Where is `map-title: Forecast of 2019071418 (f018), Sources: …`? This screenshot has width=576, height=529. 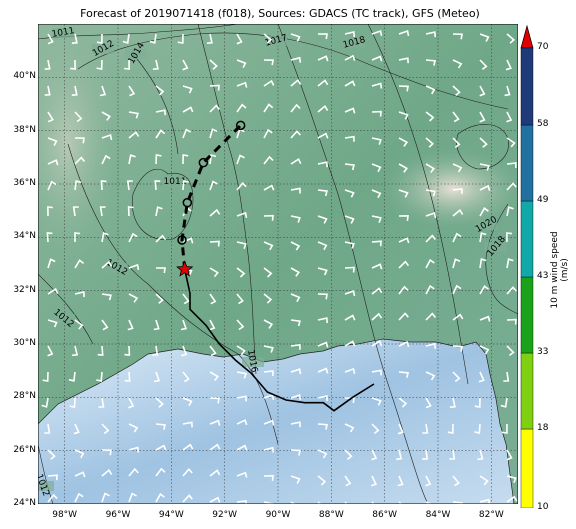 map-title: Forecast of 2019071418 (f018), Sources: … is located at coordinates (280, 13).